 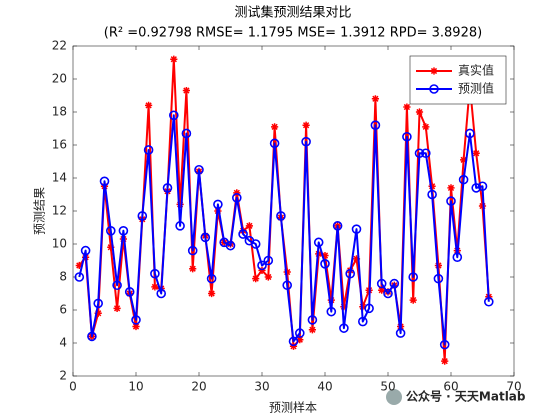 What do you see at coordinates (63, 277) in the screenshot?
I see `y-tick-label: 8` at bounding box center [63, 277].